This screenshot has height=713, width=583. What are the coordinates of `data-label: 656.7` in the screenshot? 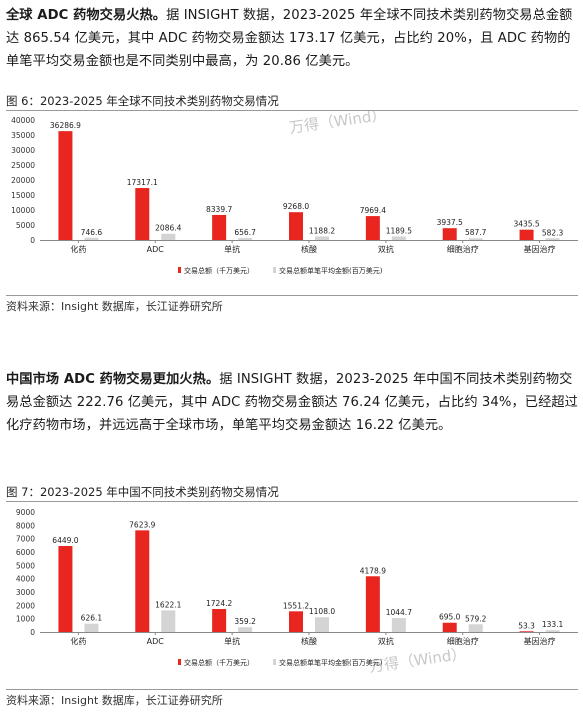 It's located at (245, 232).